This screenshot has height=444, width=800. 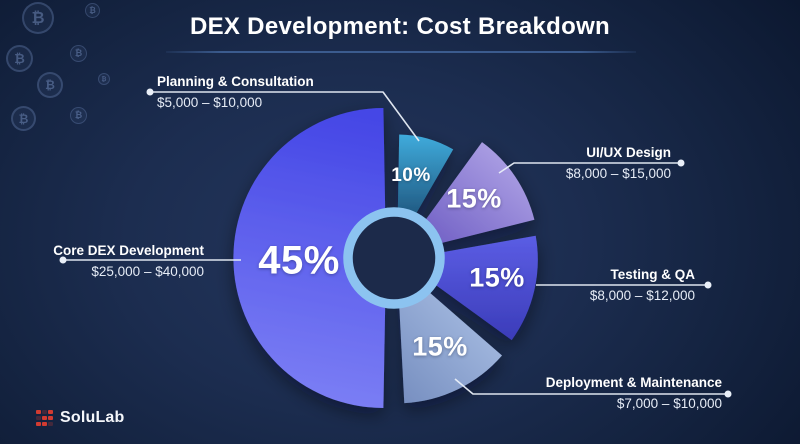 I want to click on callout-label: Planning & Consultation, so click(x=235, y=81).